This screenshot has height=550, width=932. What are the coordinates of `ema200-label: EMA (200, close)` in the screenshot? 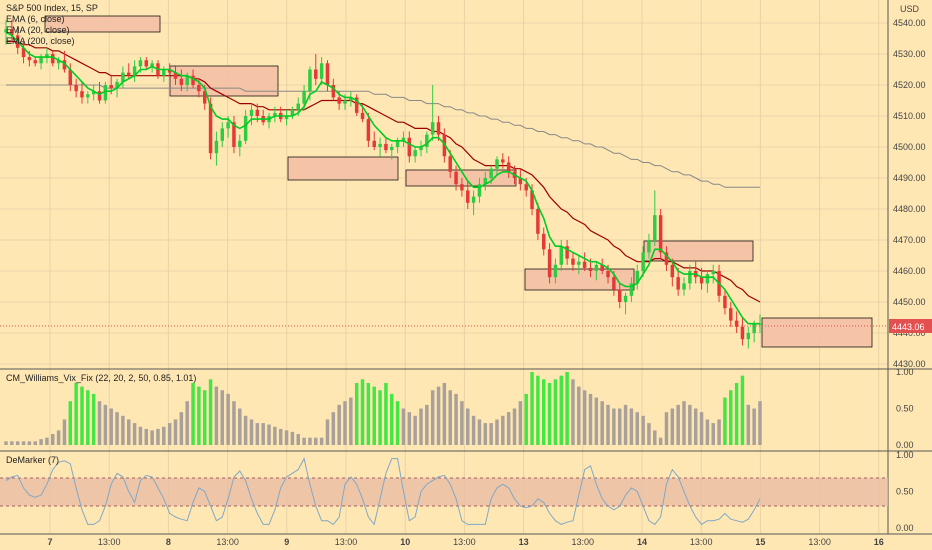 It's located at (40, 41).